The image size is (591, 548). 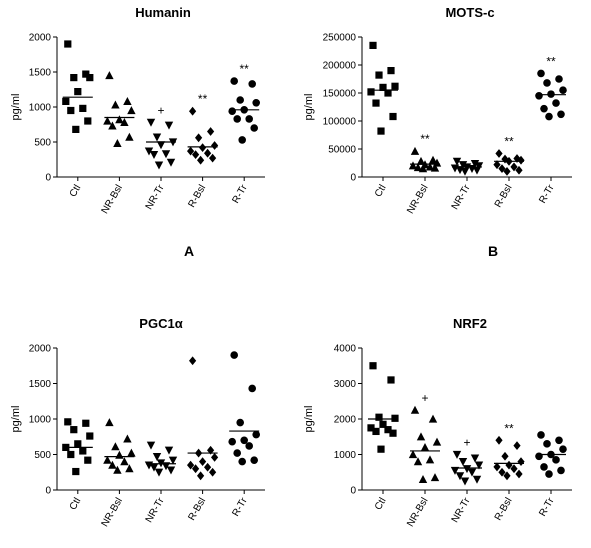 I want to click on panel-label-b: B, so click(x=493, y=251).